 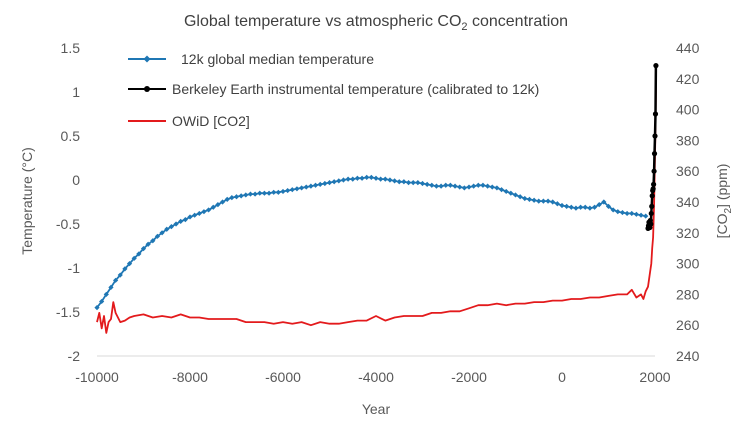 What do you see at coordinates (76, 180) in the screenshot?
I see `y-left-tick-label: 0` at bounding box center [76, 180].